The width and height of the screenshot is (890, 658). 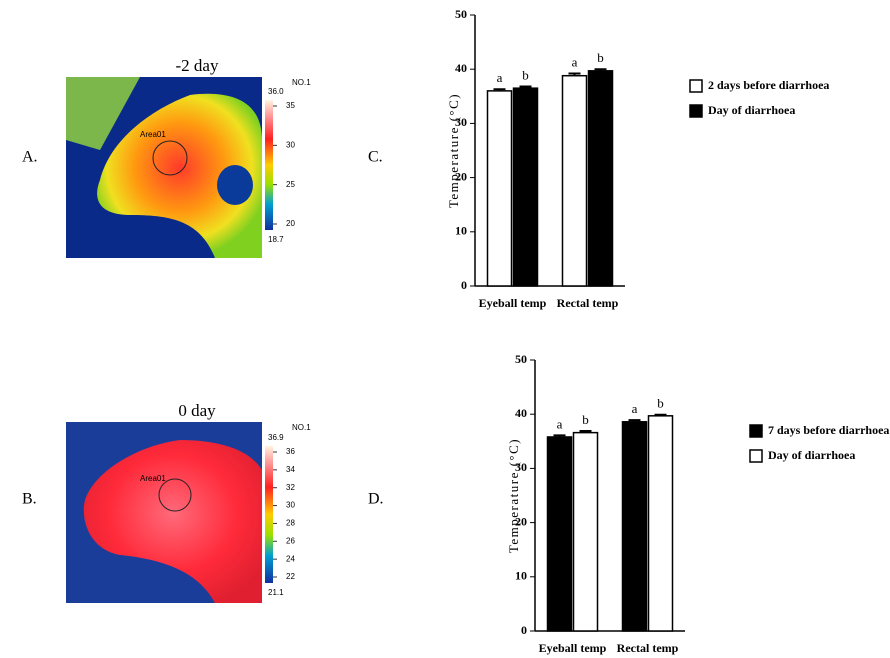 What do you see at coordinates (197, 65) in the screenshot?
I see `image-caption: -2 day` at bounding box center [197, 65].